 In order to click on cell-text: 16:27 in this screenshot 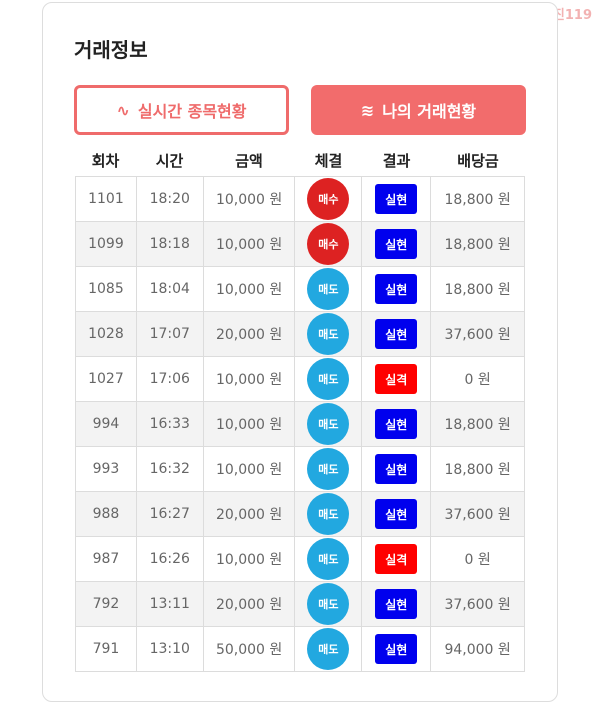, I will do `click(169, 514)`.